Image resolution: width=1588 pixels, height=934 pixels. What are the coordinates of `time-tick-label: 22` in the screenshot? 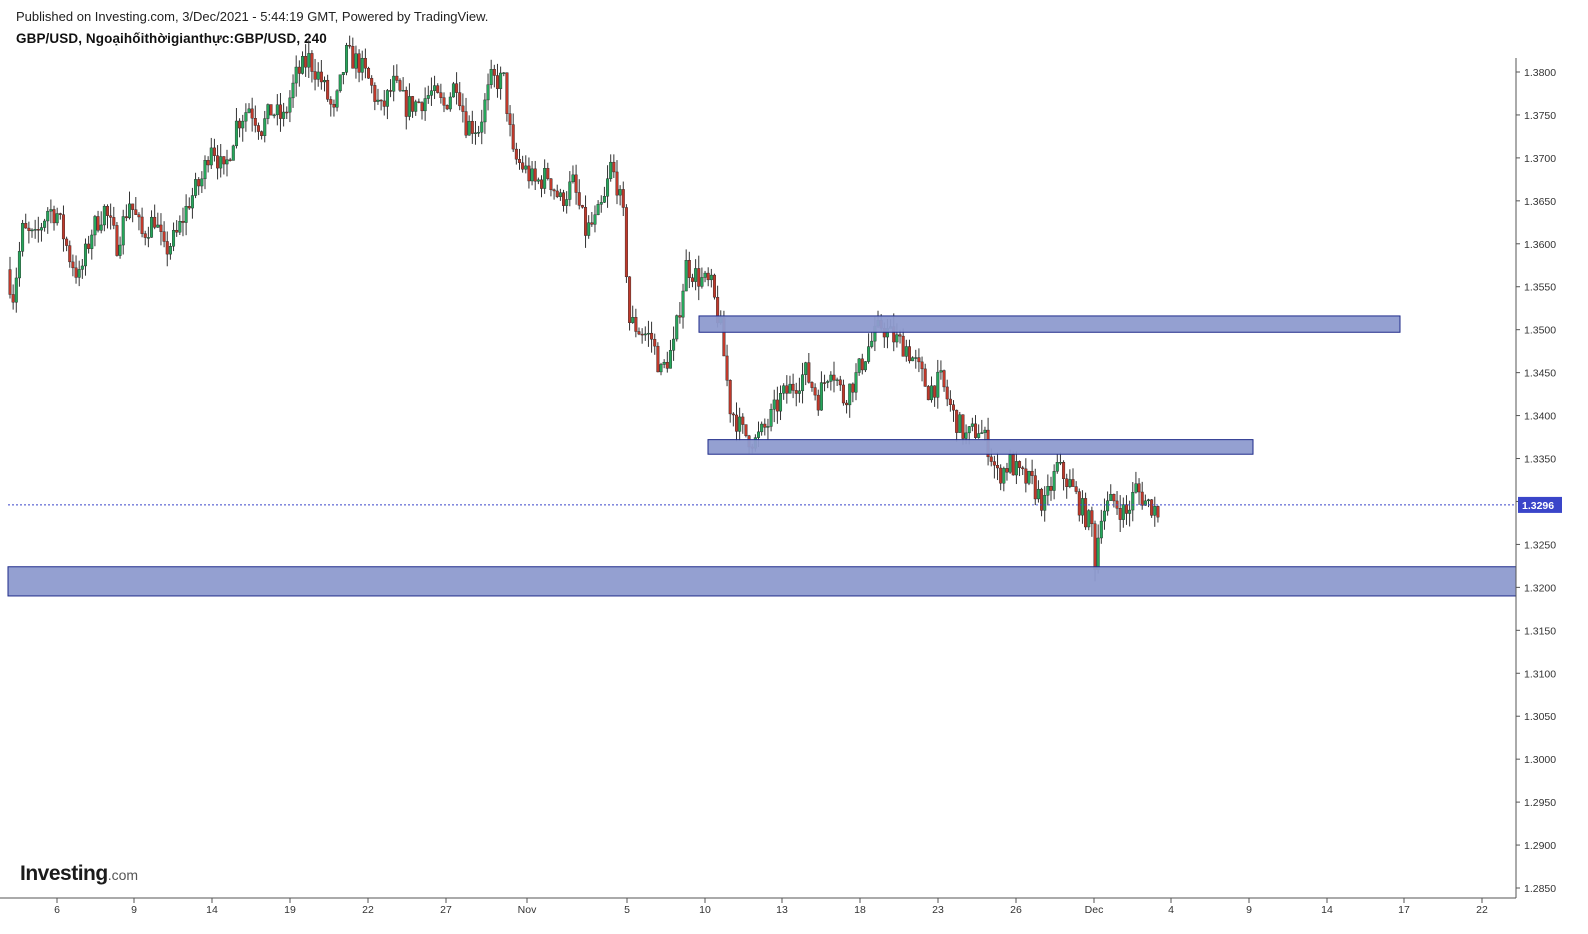 It's located at (368, 910).